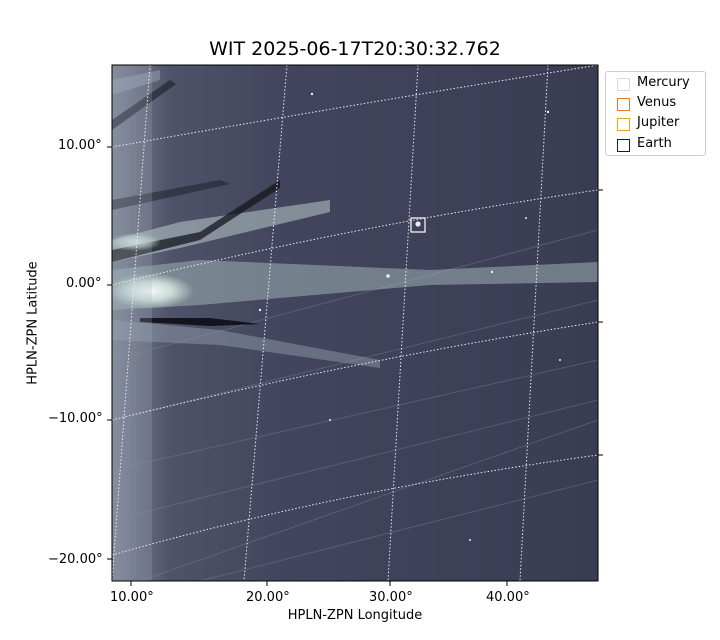  I want to click on x-axis-label: HPLN-ZPN Longitude, so click(355, 615).